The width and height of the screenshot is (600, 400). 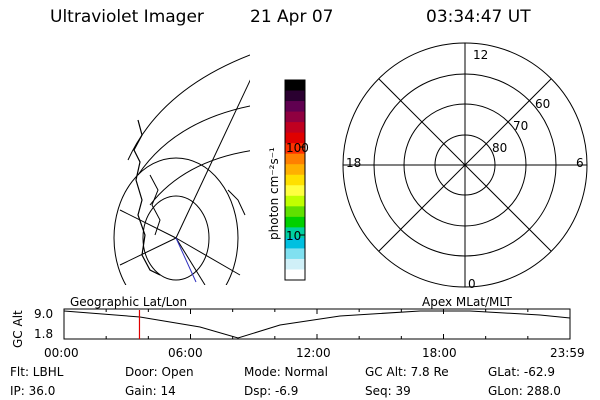 I want to click on colorbar-tick-100: 100, so click(x=297, y=148).